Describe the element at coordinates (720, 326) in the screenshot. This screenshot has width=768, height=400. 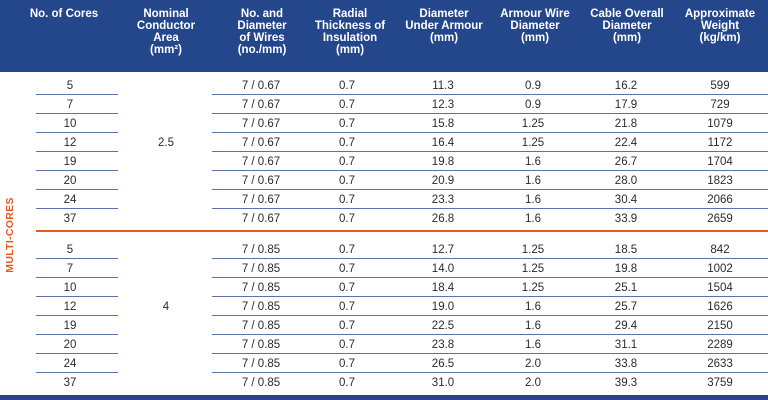
I see `weight-cell: 2150` at that location.